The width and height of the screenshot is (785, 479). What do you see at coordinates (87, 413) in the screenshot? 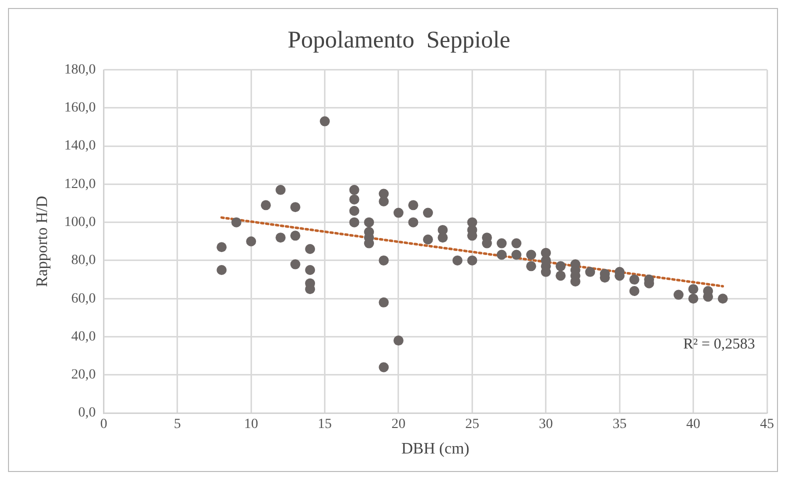
I see `y-tick-label: 0,0` at bounding box center [87, 413].